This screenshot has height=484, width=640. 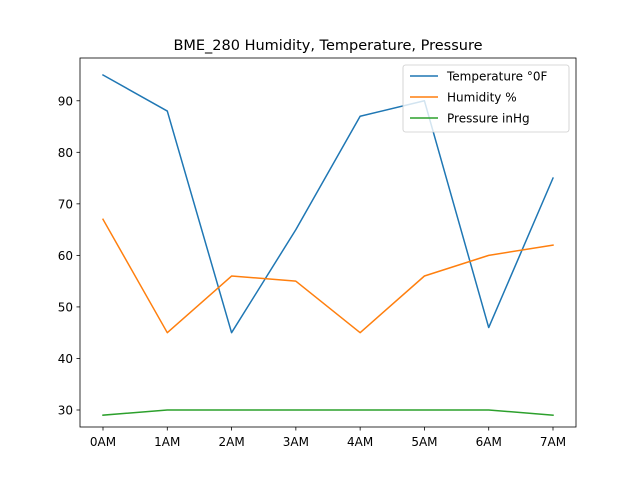 I want to click on legend-box, so click(x=486, y=98).